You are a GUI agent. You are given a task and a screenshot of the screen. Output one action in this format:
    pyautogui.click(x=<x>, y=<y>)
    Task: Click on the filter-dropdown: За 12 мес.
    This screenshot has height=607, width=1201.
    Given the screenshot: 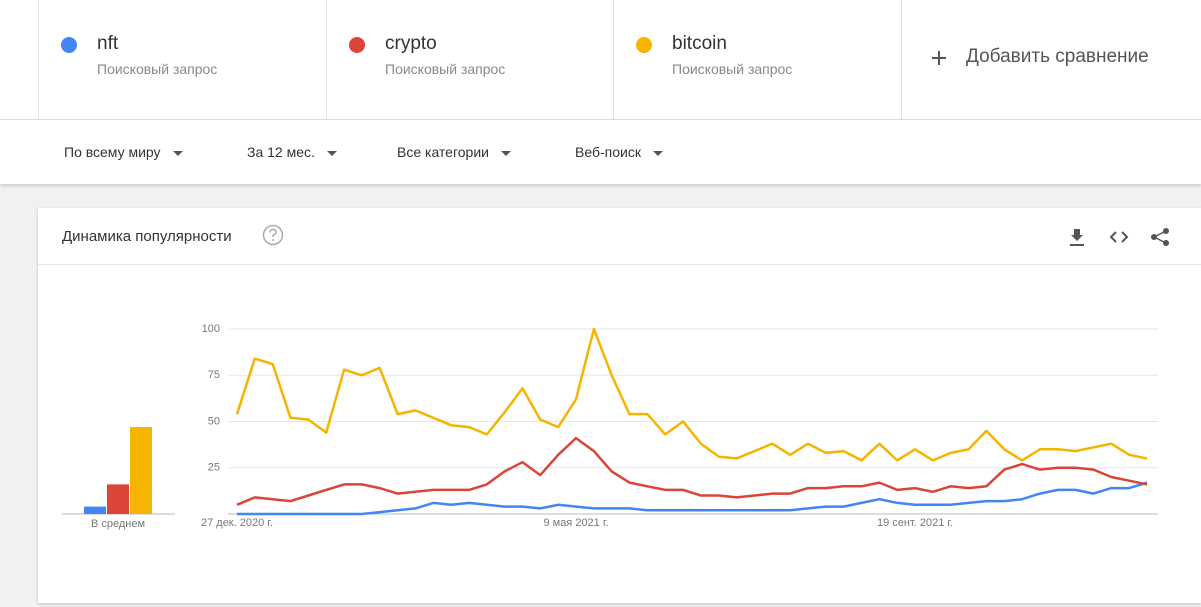 What is the action you would take?
    pyautogui.click(x=292, y=152)
    